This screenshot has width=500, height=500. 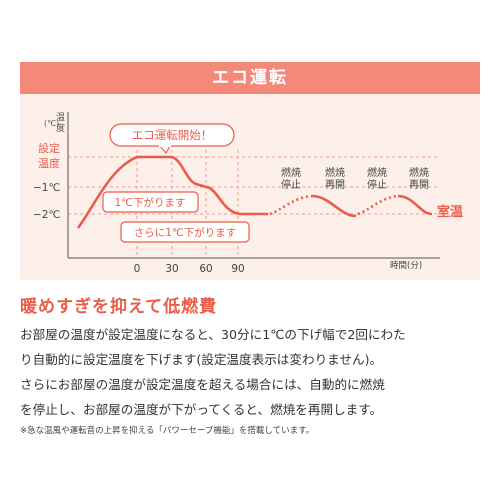 What do you see at coordinates (335, 185) in the screenshot?
I see `resume-1-line2: 再開` at bounding box center [335, 185].